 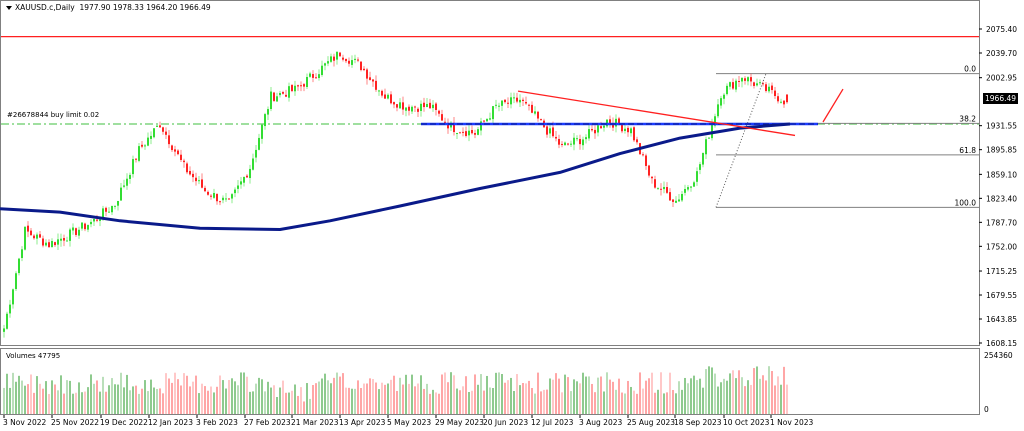 What do you see at coordinates (998, 355) in the screenshot?
I see `volume-max-label: 254360` at bounding box center [998, 355].